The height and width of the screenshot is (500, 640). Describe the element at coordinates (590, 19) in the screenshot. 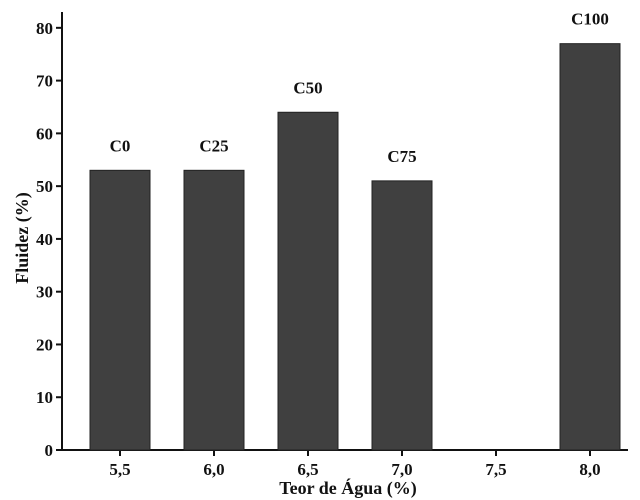

I see `bar-data-label: C100` at that location.